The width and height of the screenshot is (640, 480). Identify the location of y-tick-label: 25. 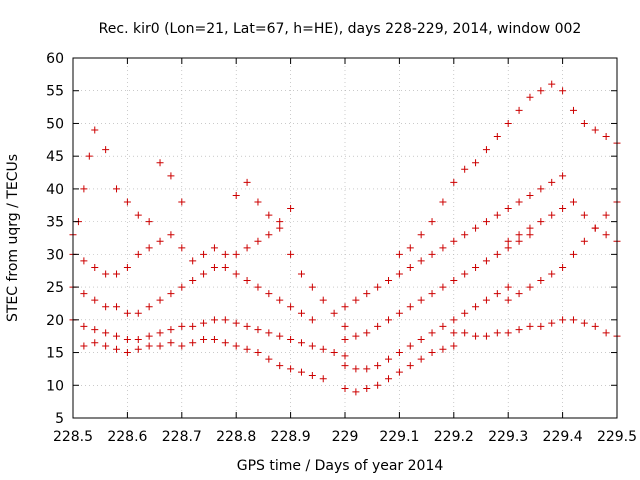
(55, 288).